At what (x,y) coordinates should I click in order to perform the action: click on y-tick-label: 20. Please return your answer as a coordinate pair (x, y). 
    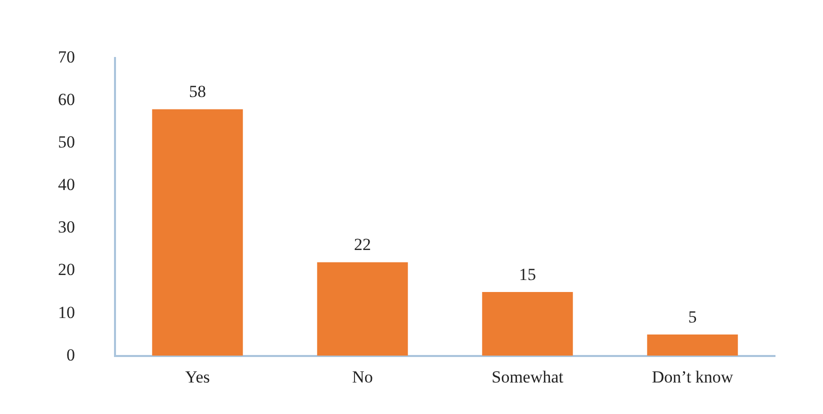
    Looking at the image, I should click on (66, 270).